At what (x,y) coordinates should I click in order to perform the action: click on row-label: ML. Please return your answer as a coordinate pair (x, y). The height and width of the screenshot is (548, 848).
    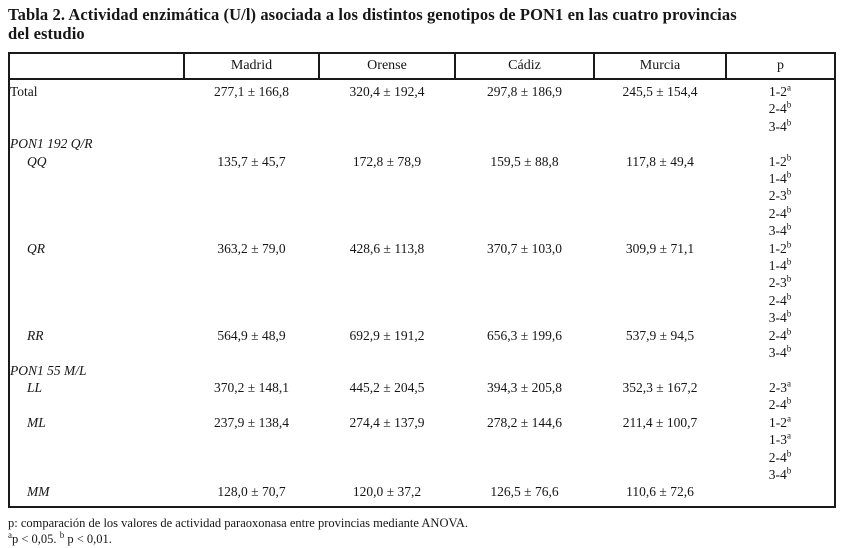
    Looking at the image, I should click on (36, 422).